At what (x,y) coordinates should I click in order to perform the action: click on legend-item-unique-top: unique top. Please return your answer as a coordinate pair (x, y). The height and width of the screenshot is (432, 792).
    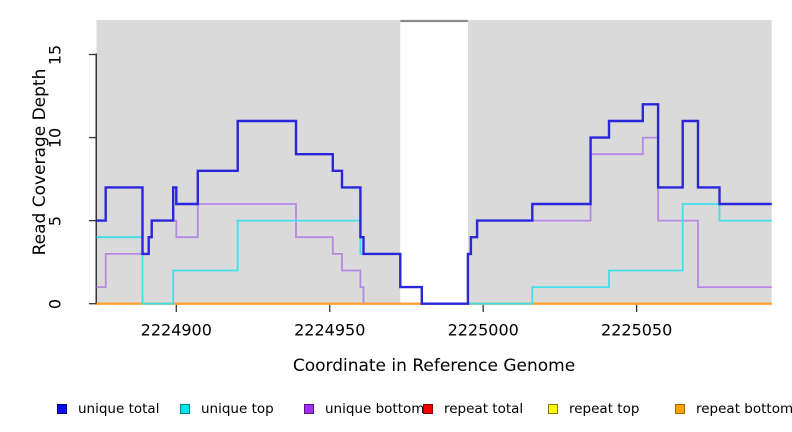
    Looking at the image, I should click on (227, 409).